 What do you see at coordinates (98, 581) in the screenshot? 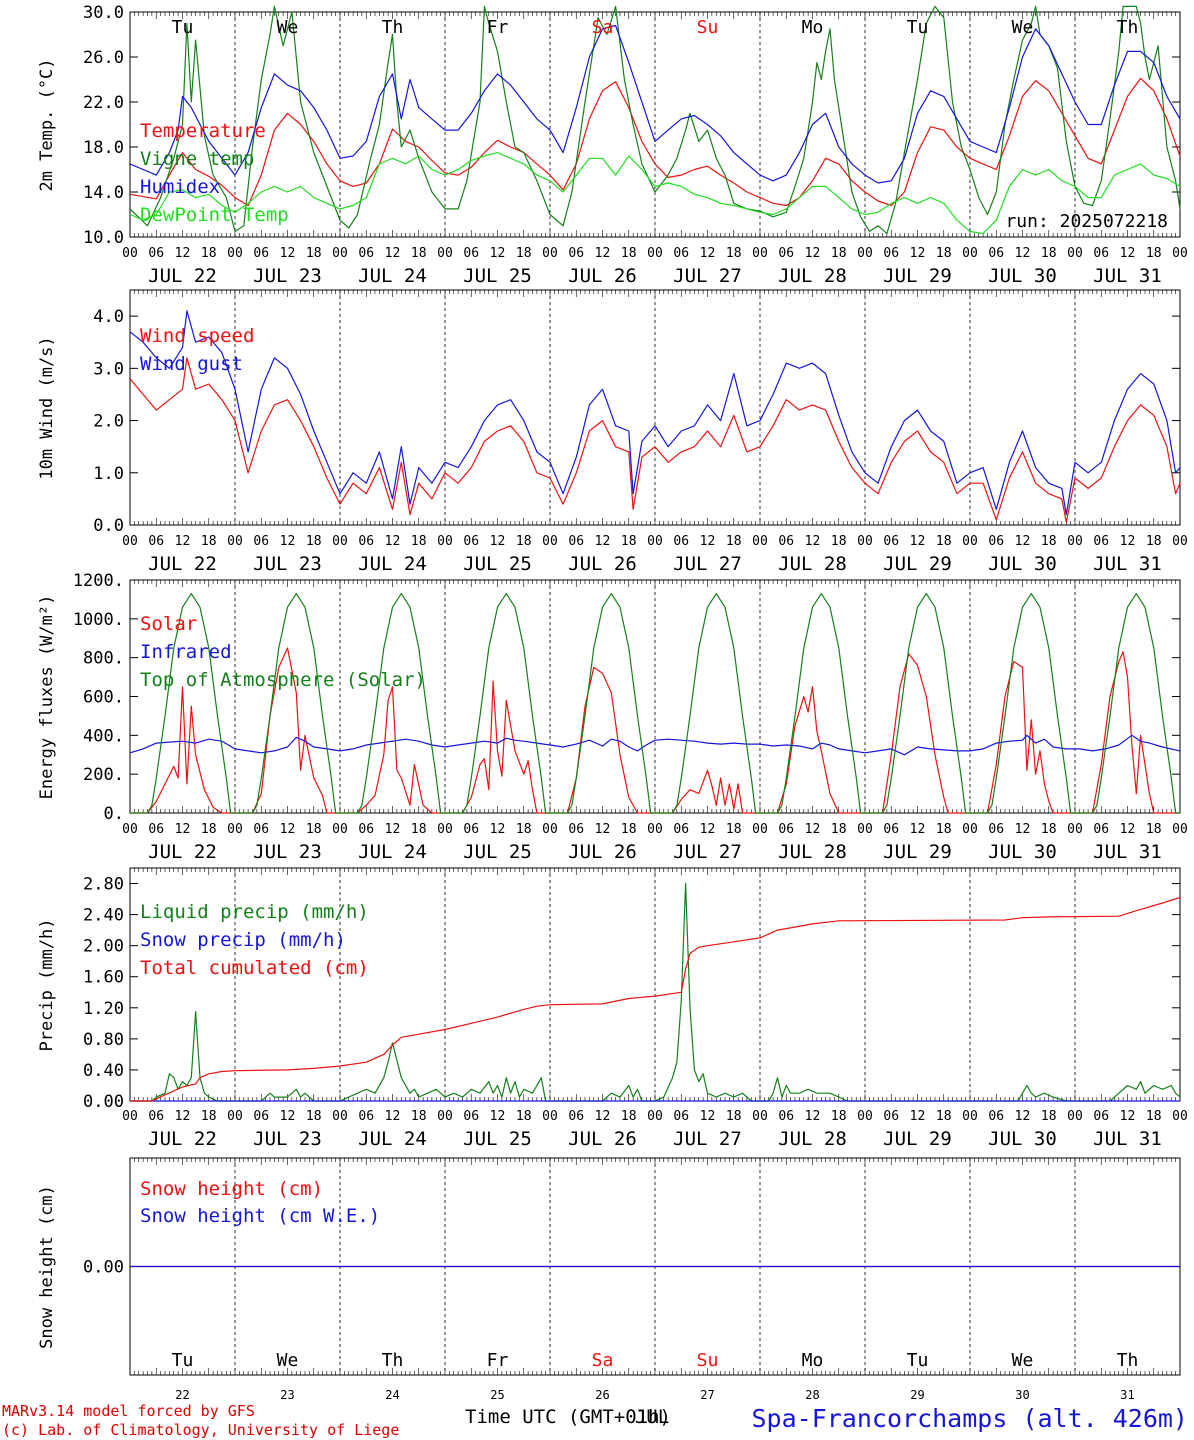
I see `y-tick-label: 1200.` at bounding box center [98, 581].